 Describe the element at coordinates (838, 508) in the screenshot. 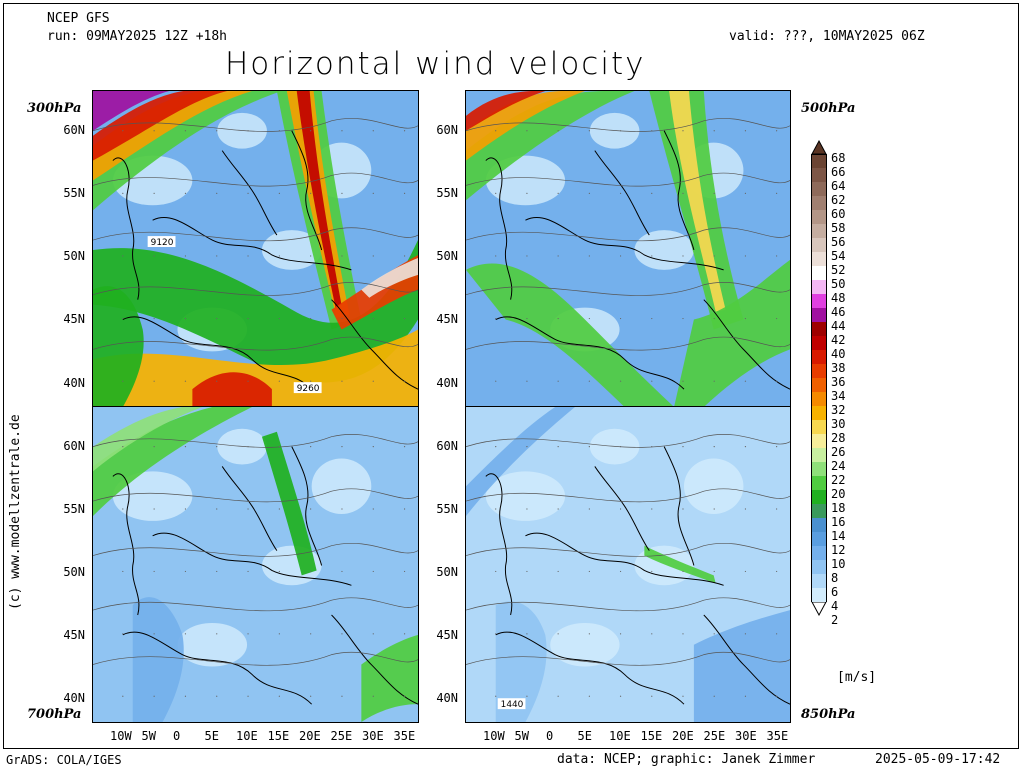

I see `colorbar-value: 18` at that location.